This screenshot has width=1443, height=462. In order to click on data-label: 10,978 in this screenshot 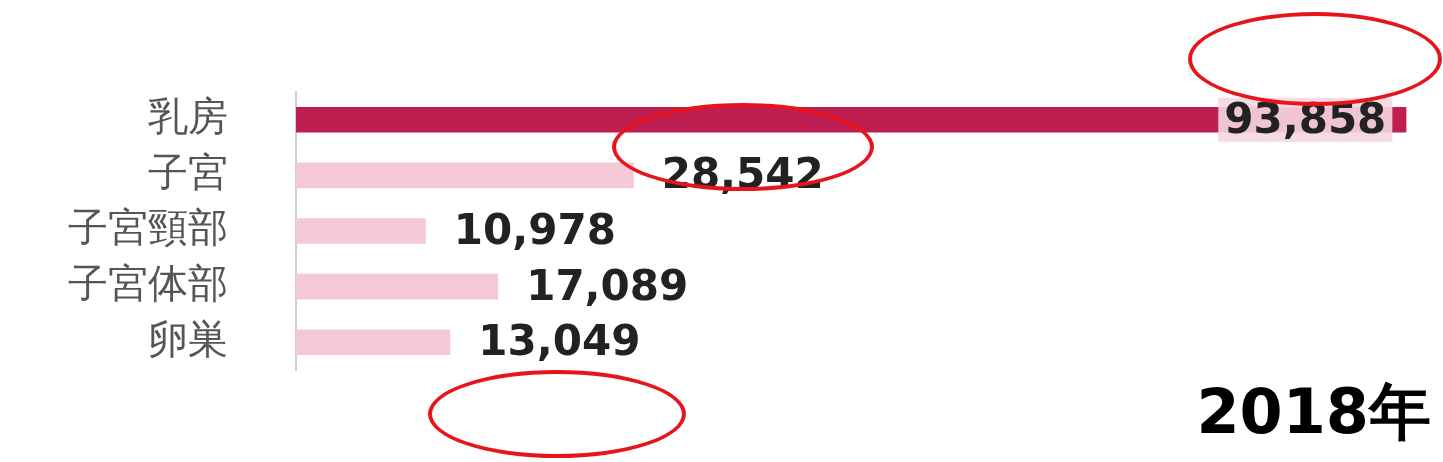, I will do `click(534, 229)`.